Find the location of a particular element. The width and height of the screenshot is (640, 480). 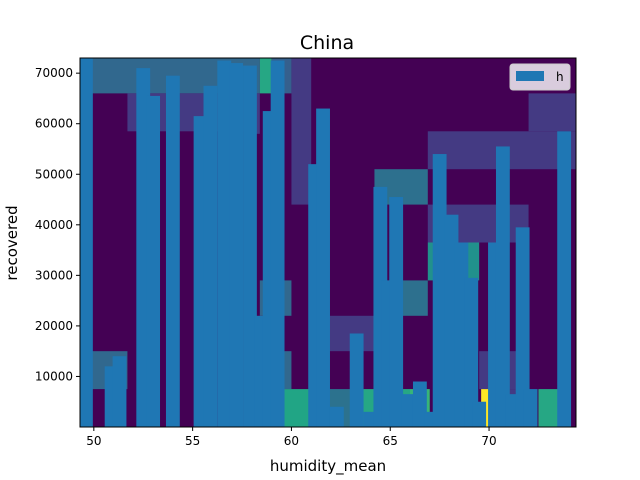

x-tick-label: 50 is located at coordinates (93, 441).